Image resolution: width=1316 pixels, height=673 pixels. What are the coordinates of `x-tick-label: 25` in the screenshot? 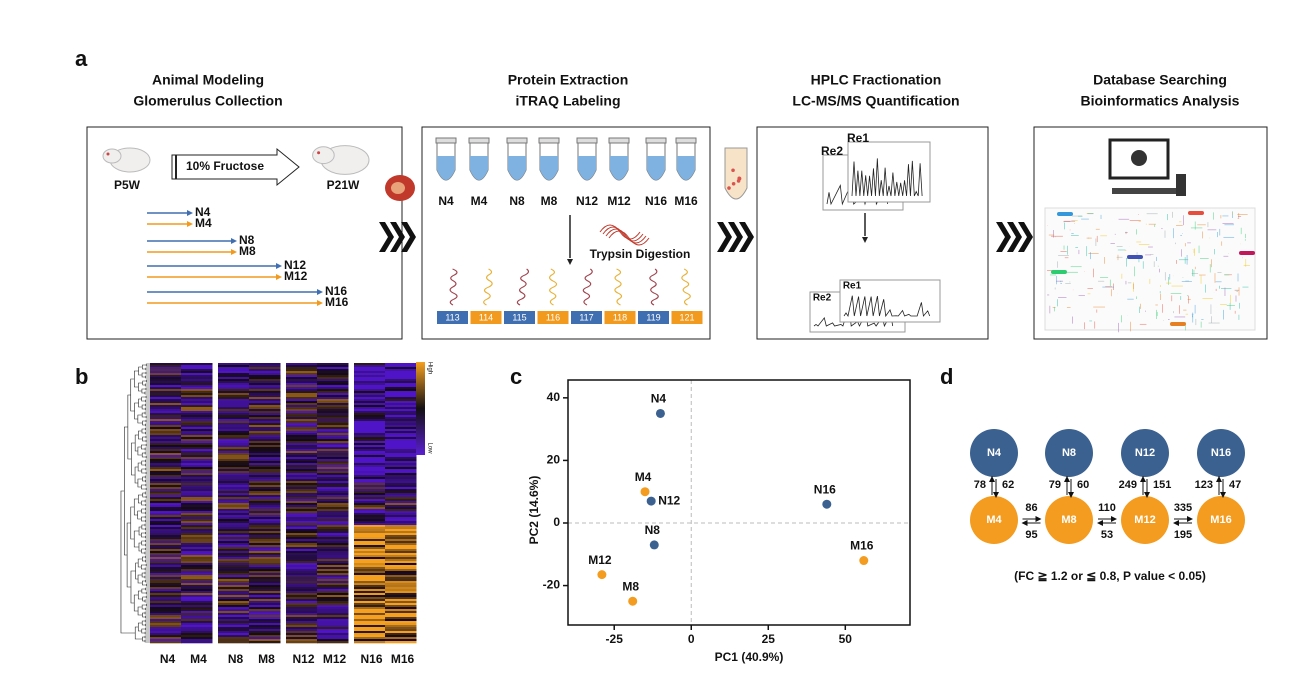 It's located at (769, 639).